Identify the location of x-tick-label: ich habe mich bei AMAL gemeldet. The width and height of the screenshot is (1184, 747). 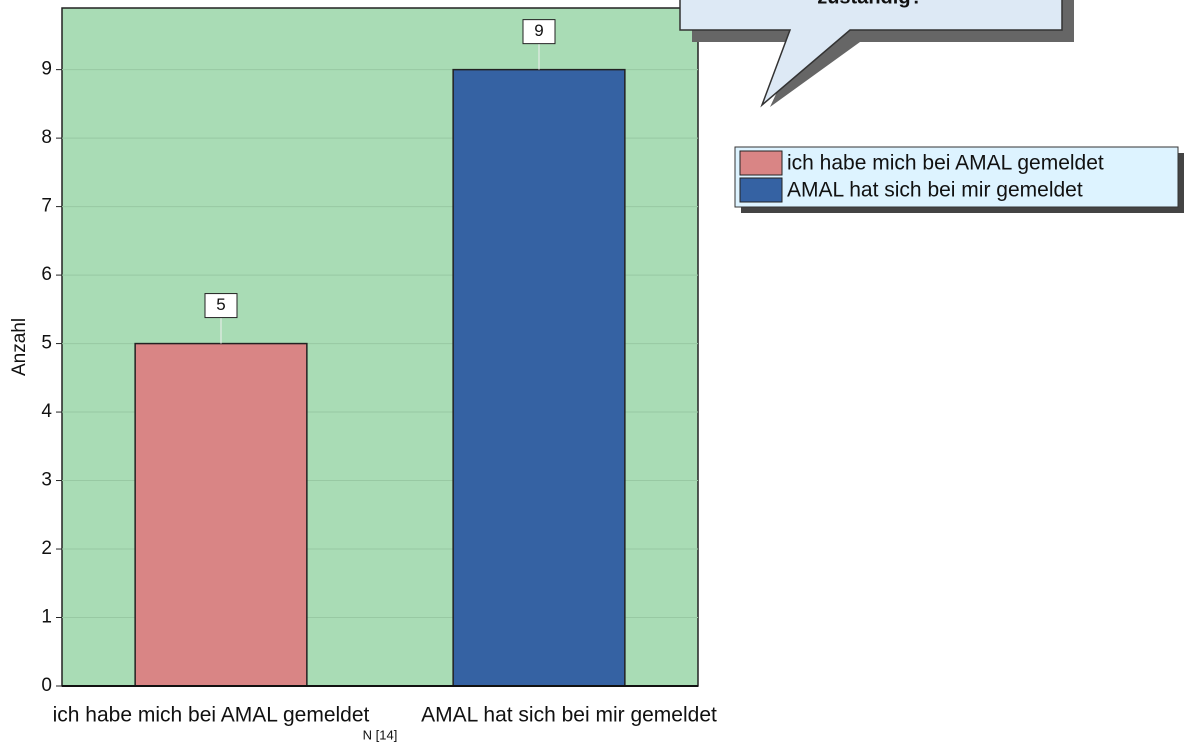
(211, 715).